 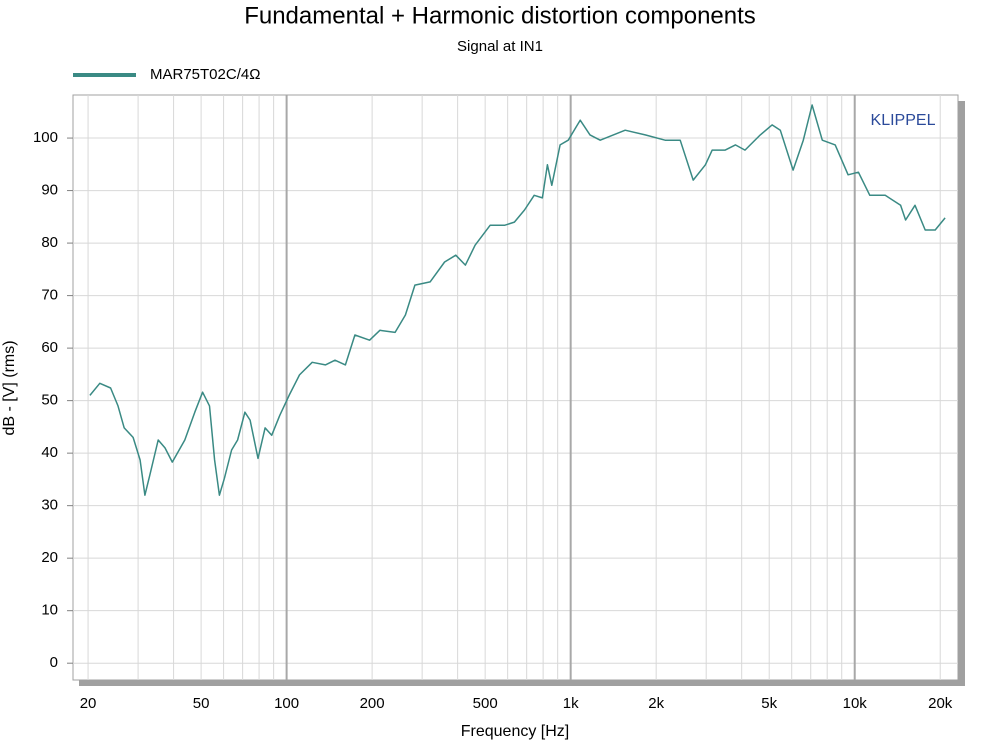 I want to click on x-tick-label: 20k, so click(x=940, y=703).